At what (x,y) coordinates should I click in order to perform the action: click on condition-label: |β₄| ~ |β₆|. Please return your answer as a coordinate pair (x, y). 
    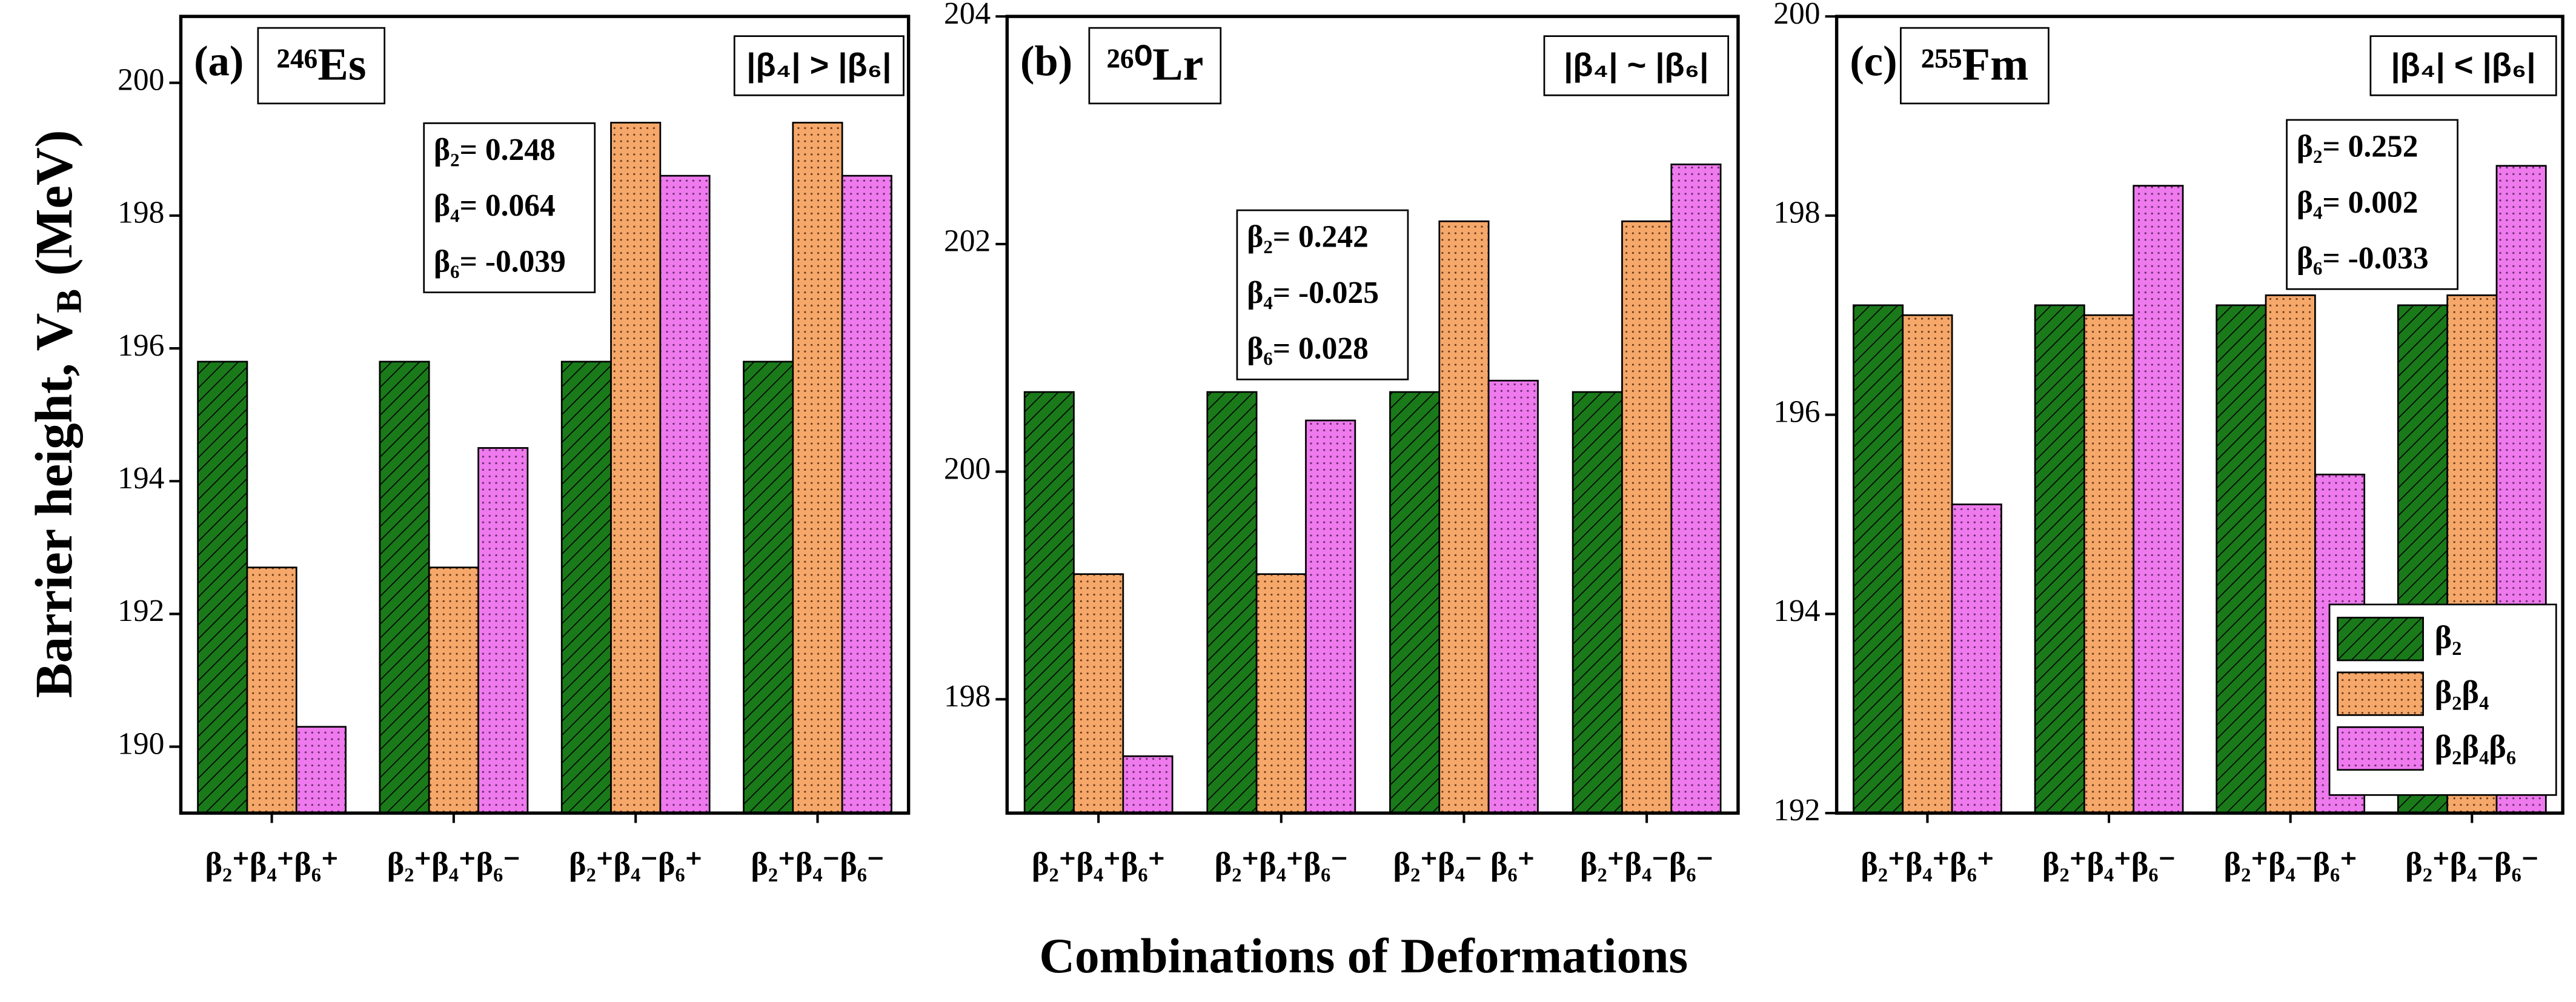
    Looking at the image, I should click on (1636, 65).